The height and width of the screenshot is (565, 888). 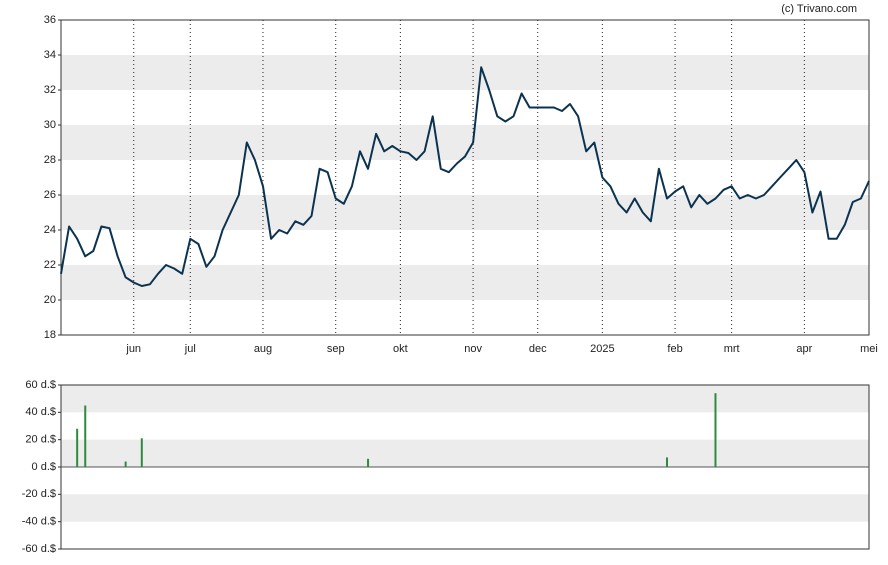 I want to click on x-tick-label: aug, so click(x=263, y=349).